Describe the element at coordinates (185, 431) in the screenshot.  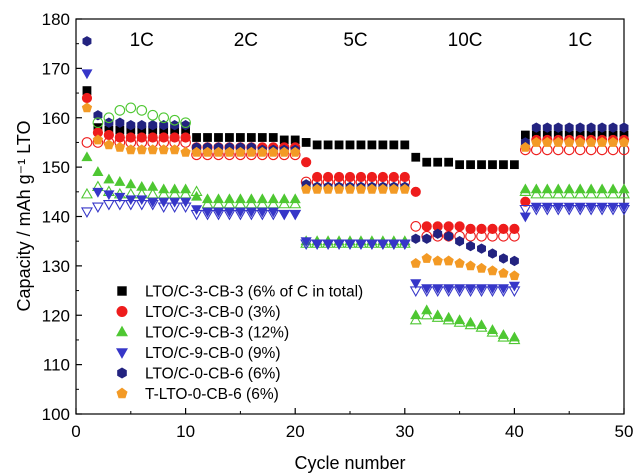
I see `x-tick-label: 10` at that location.